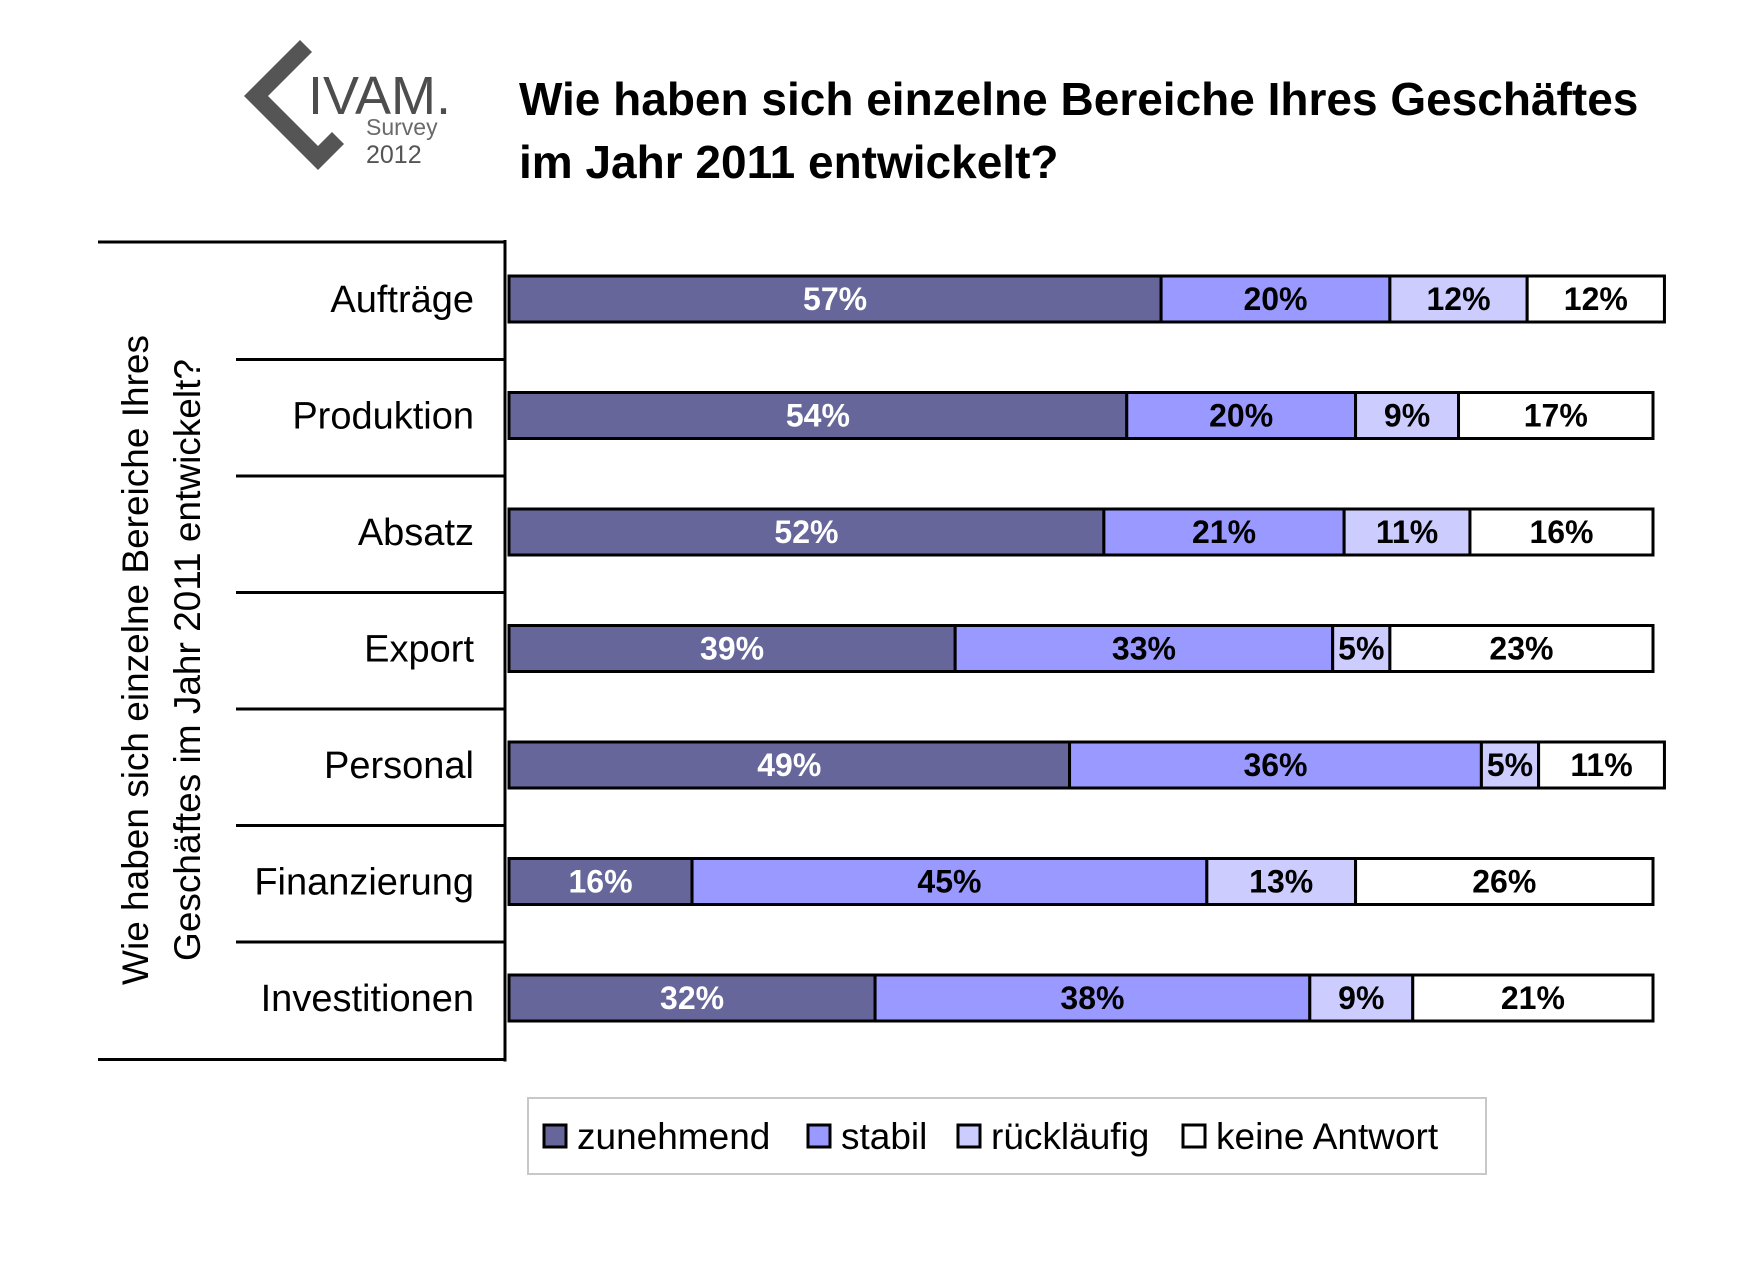 This screenshot has height=1271, width=1759. Describe the element at coordinates (673, 1136) in the screenshot. I see `legend-label-zunehmend: zunehmend` at that location.